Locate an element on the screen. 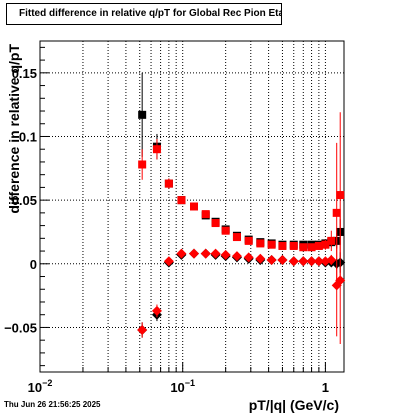  x-tick-label: 10⁻² is located at coordinates (40, 386).